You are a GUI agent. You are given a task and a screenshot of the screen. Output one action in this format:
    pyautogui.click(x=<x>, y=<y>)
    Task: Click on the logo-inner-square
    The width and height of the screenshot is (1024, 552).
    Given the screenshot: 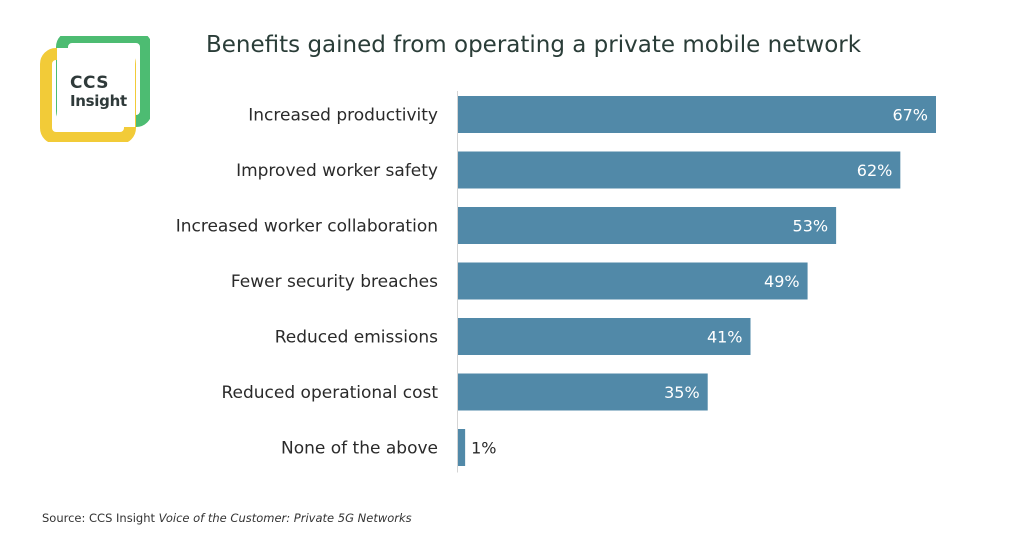 What is the action you would take?
    pyautogui.click(x=96, y=87)
    